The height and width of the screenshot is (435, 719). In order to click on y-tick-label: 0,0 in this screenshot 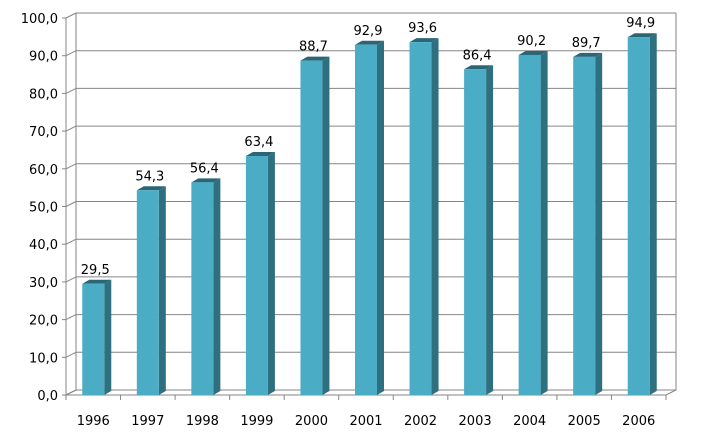, I will do `click(47, 396)`.